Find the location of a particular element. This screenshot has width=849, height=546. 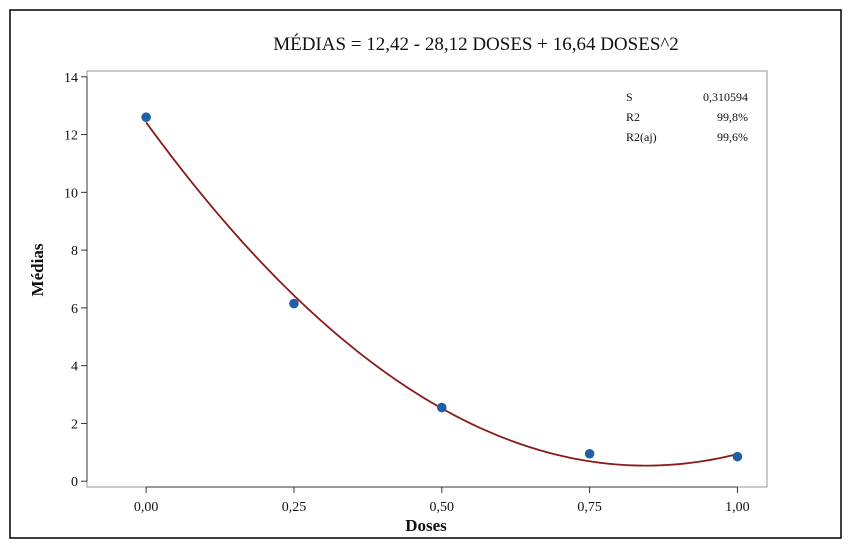

stat-value-r2: 99,8% is located at coordinates (732, 117).